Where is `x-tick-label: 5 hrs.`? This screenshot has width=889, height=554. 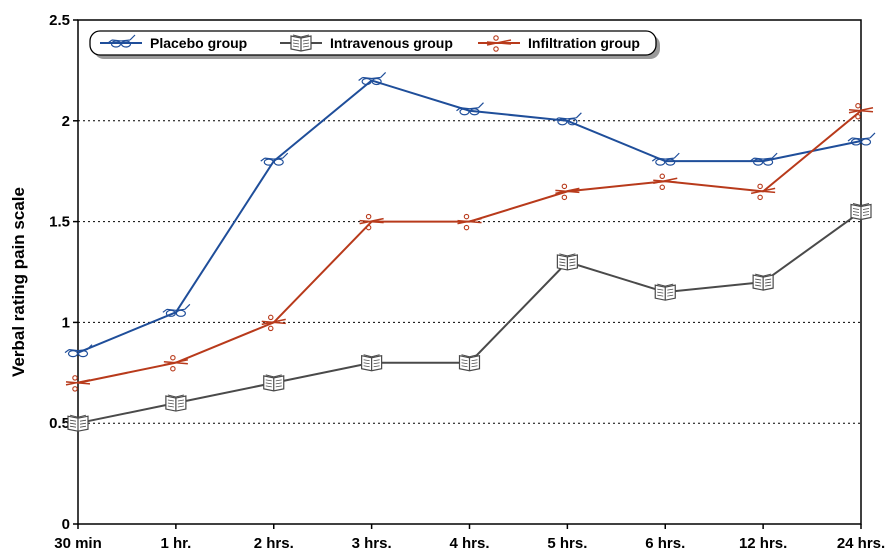 x-tick-label: 5 hrs. is located at coordinates (567, 543).